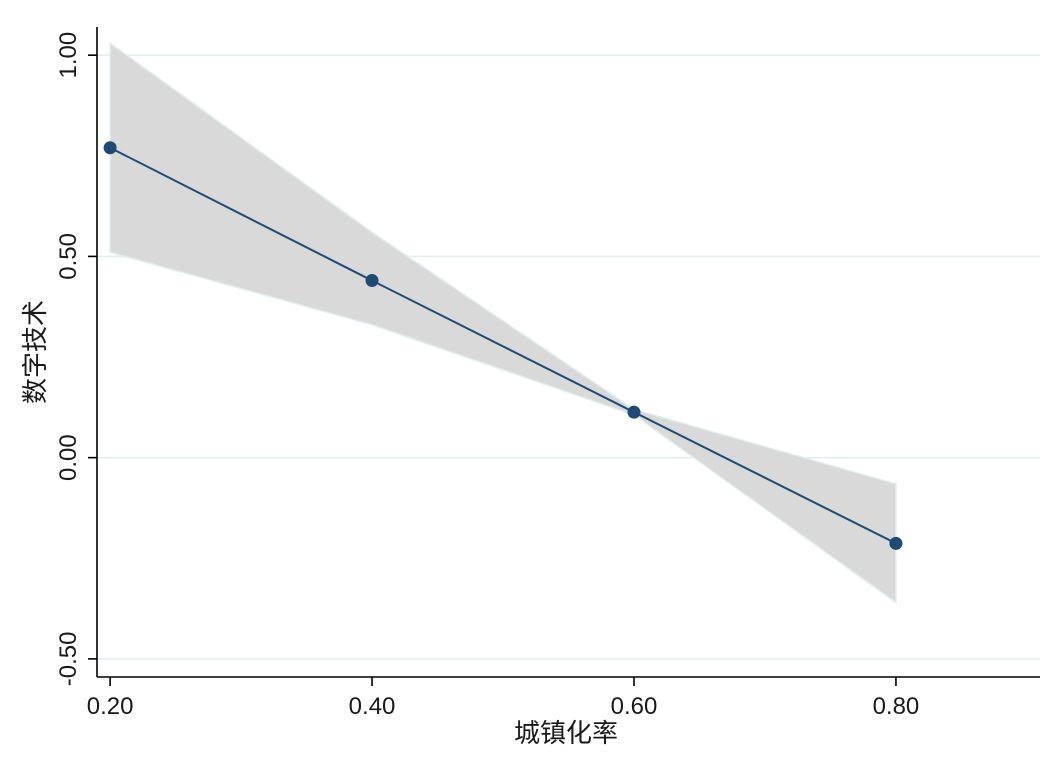 The image size is (1054, 759). I want to click on y-tick-label: -0.50, so click(68, 659).